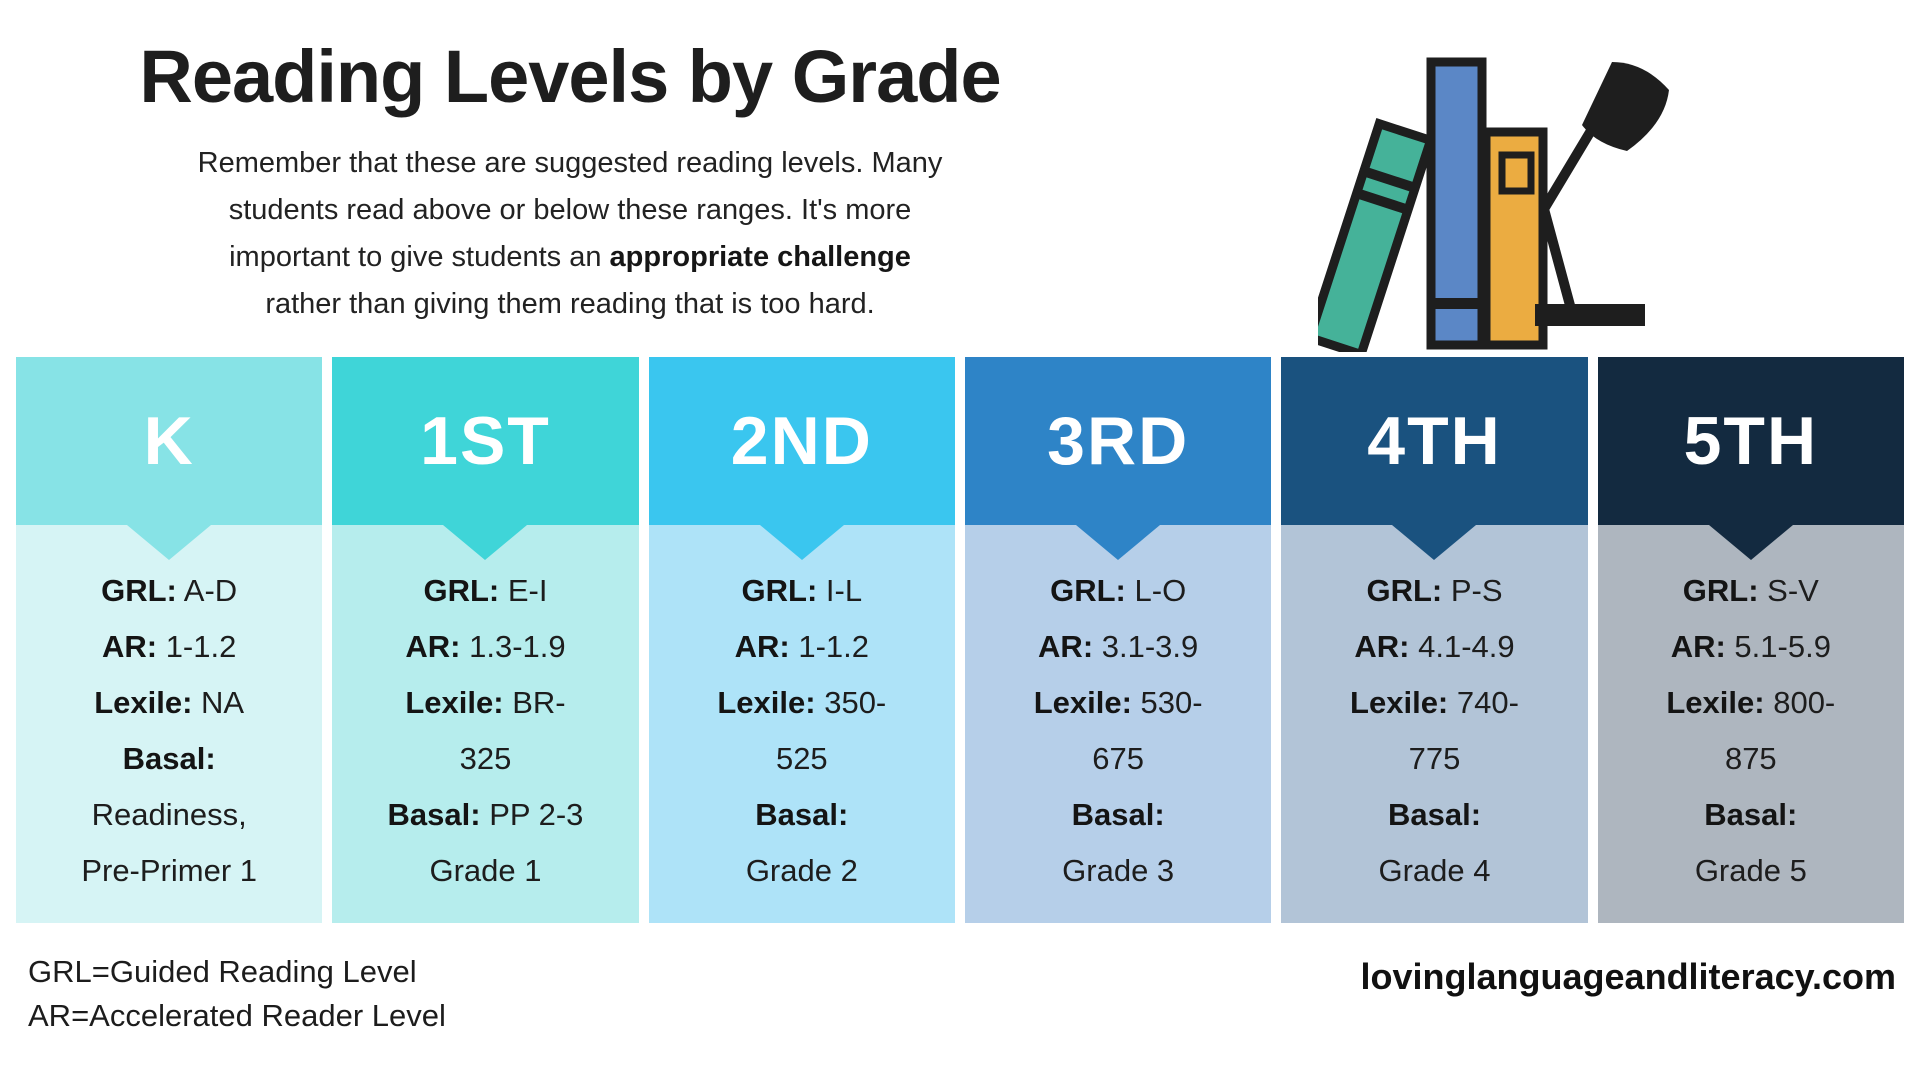 Image resolution: width=1920 pixels, height=1080 pixels. I want to click on reading-level-line: GRL: P-S, so click(1434, 590).